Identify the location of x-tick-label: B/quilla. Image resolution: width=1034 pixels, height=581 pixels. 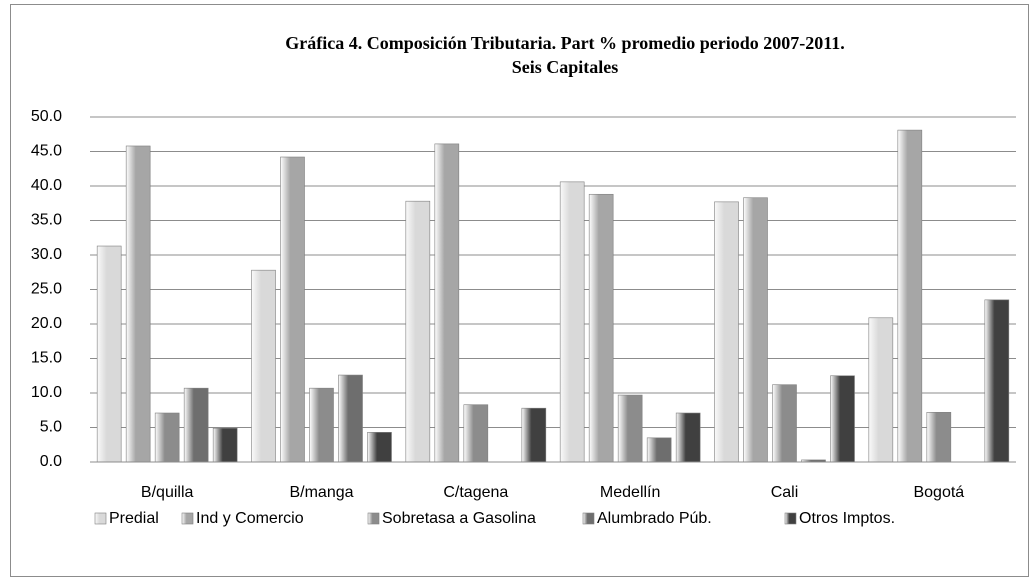
(167, 492).